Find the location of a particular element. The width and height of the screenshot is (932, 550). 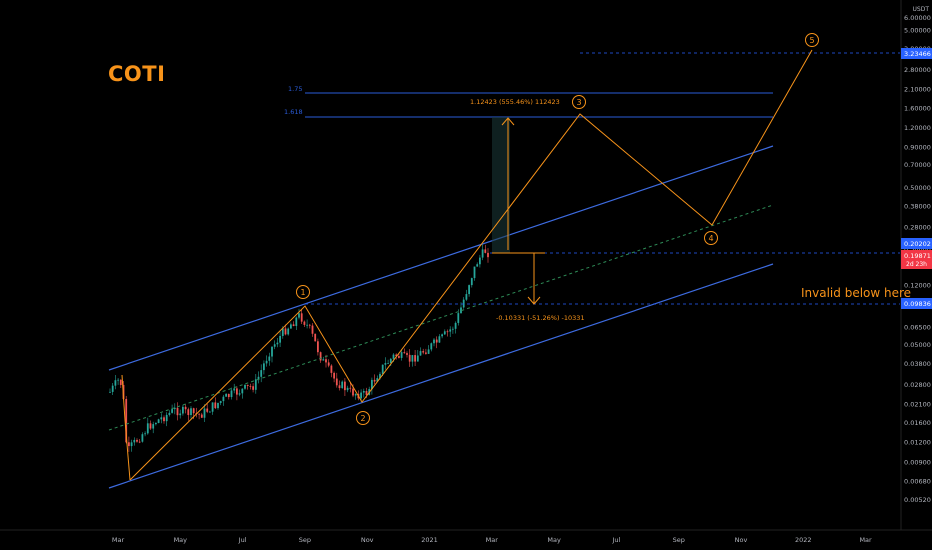

x-tick-label: 2022 is located at coordinates (803, 540).